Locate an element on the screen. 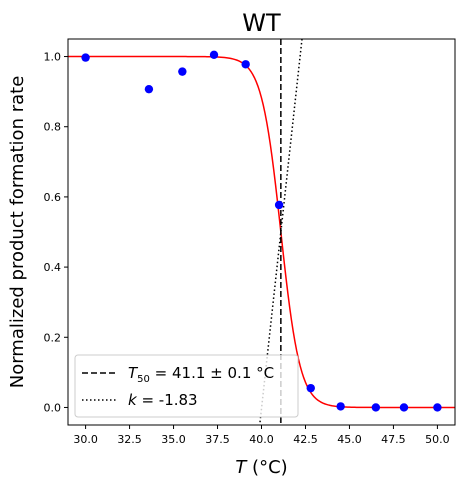 The width and height of the screenshot is (464, 487). x-tick-label: 42.5 is located at coordinates (305, 439).